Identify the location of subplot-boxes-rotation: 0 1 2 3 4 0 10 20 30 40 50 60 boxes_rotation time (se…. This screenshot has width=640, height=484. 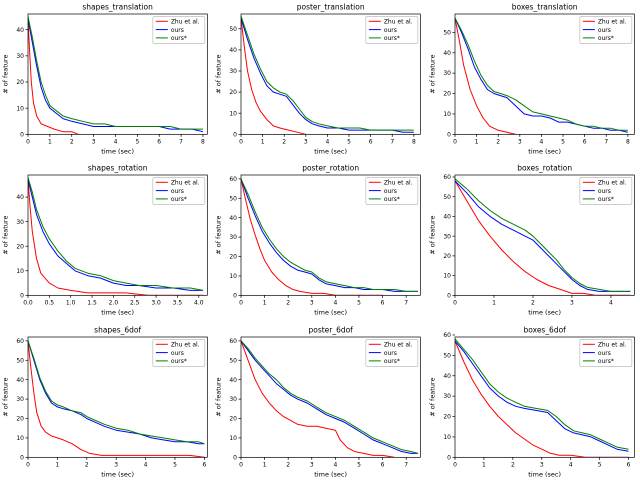
(533, 241).